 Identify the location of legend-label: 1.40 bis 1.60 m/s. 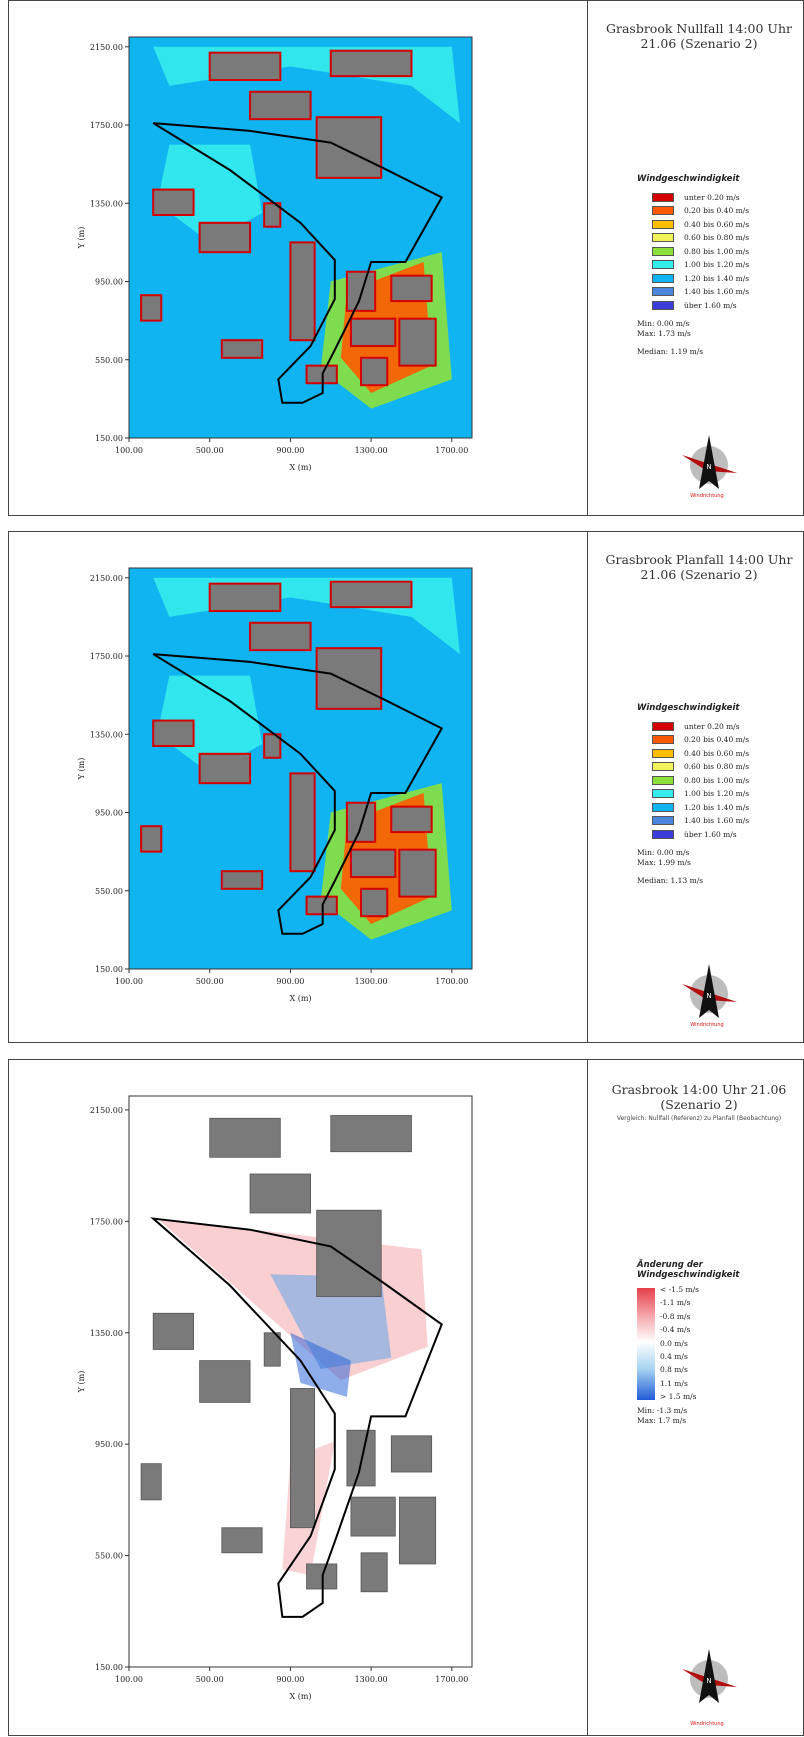
(717, 291).